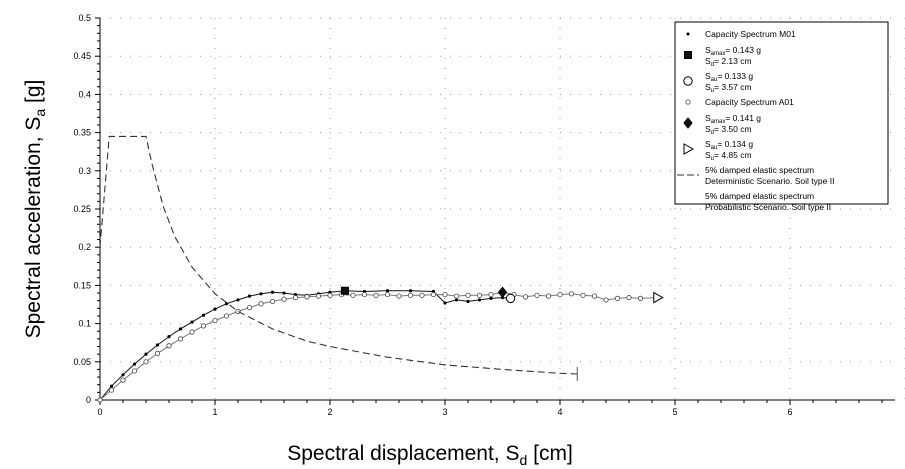  I want to click on x-tick-label: 2, so click(329, 412).